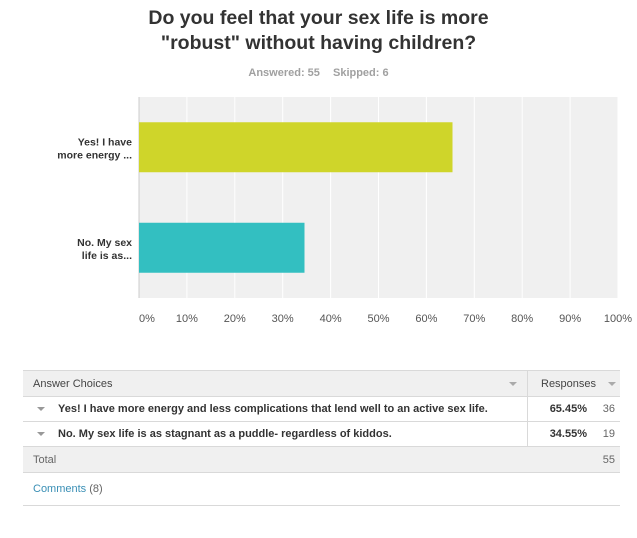  I want to click on total-value: 55, so click(608, 459).